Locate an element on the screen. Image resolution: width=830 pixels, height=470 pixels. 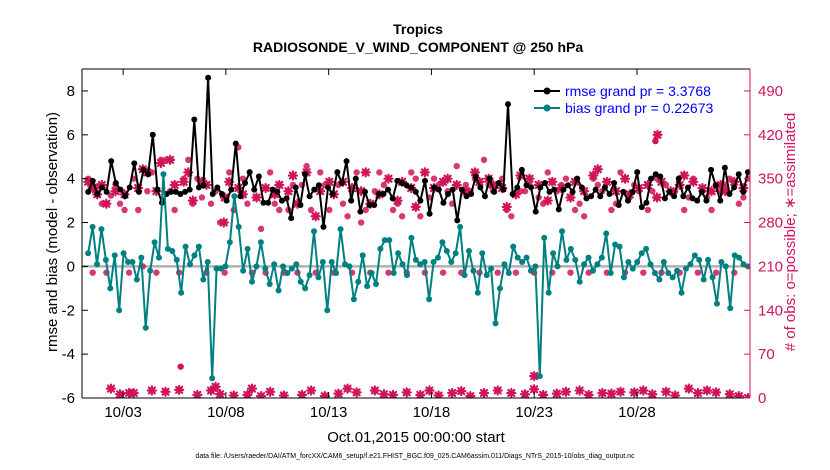
legend-bias-marker is located at coordinates (547, 108).